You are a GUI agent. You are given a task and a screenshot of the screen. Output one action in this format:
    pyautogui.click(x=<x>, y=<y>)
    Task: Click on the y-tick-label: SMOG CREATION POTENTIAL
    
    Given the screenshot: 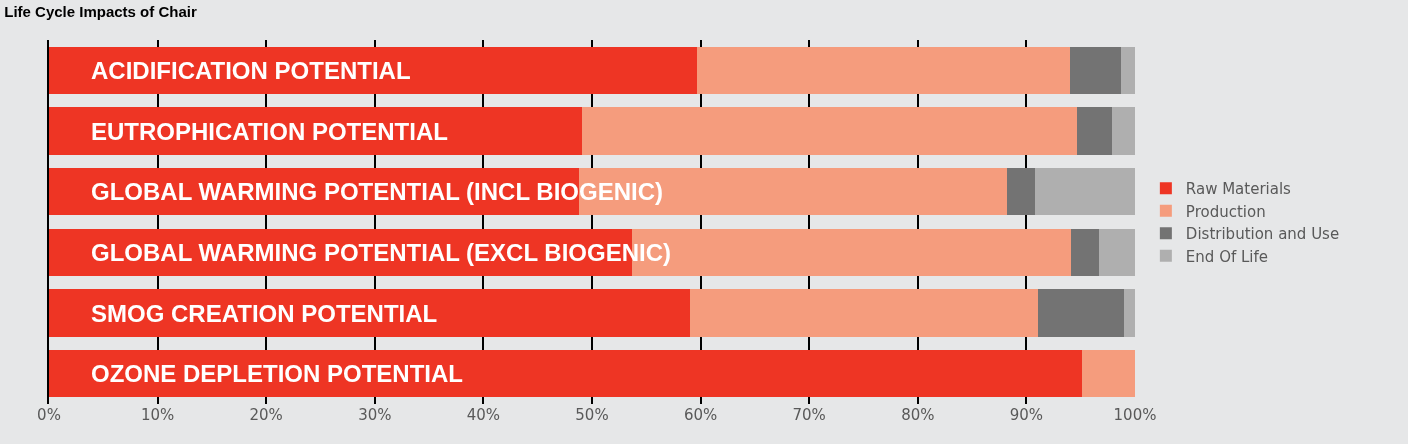 What is the action you would take?
    pyautogui.click(x=264, y=313)
    